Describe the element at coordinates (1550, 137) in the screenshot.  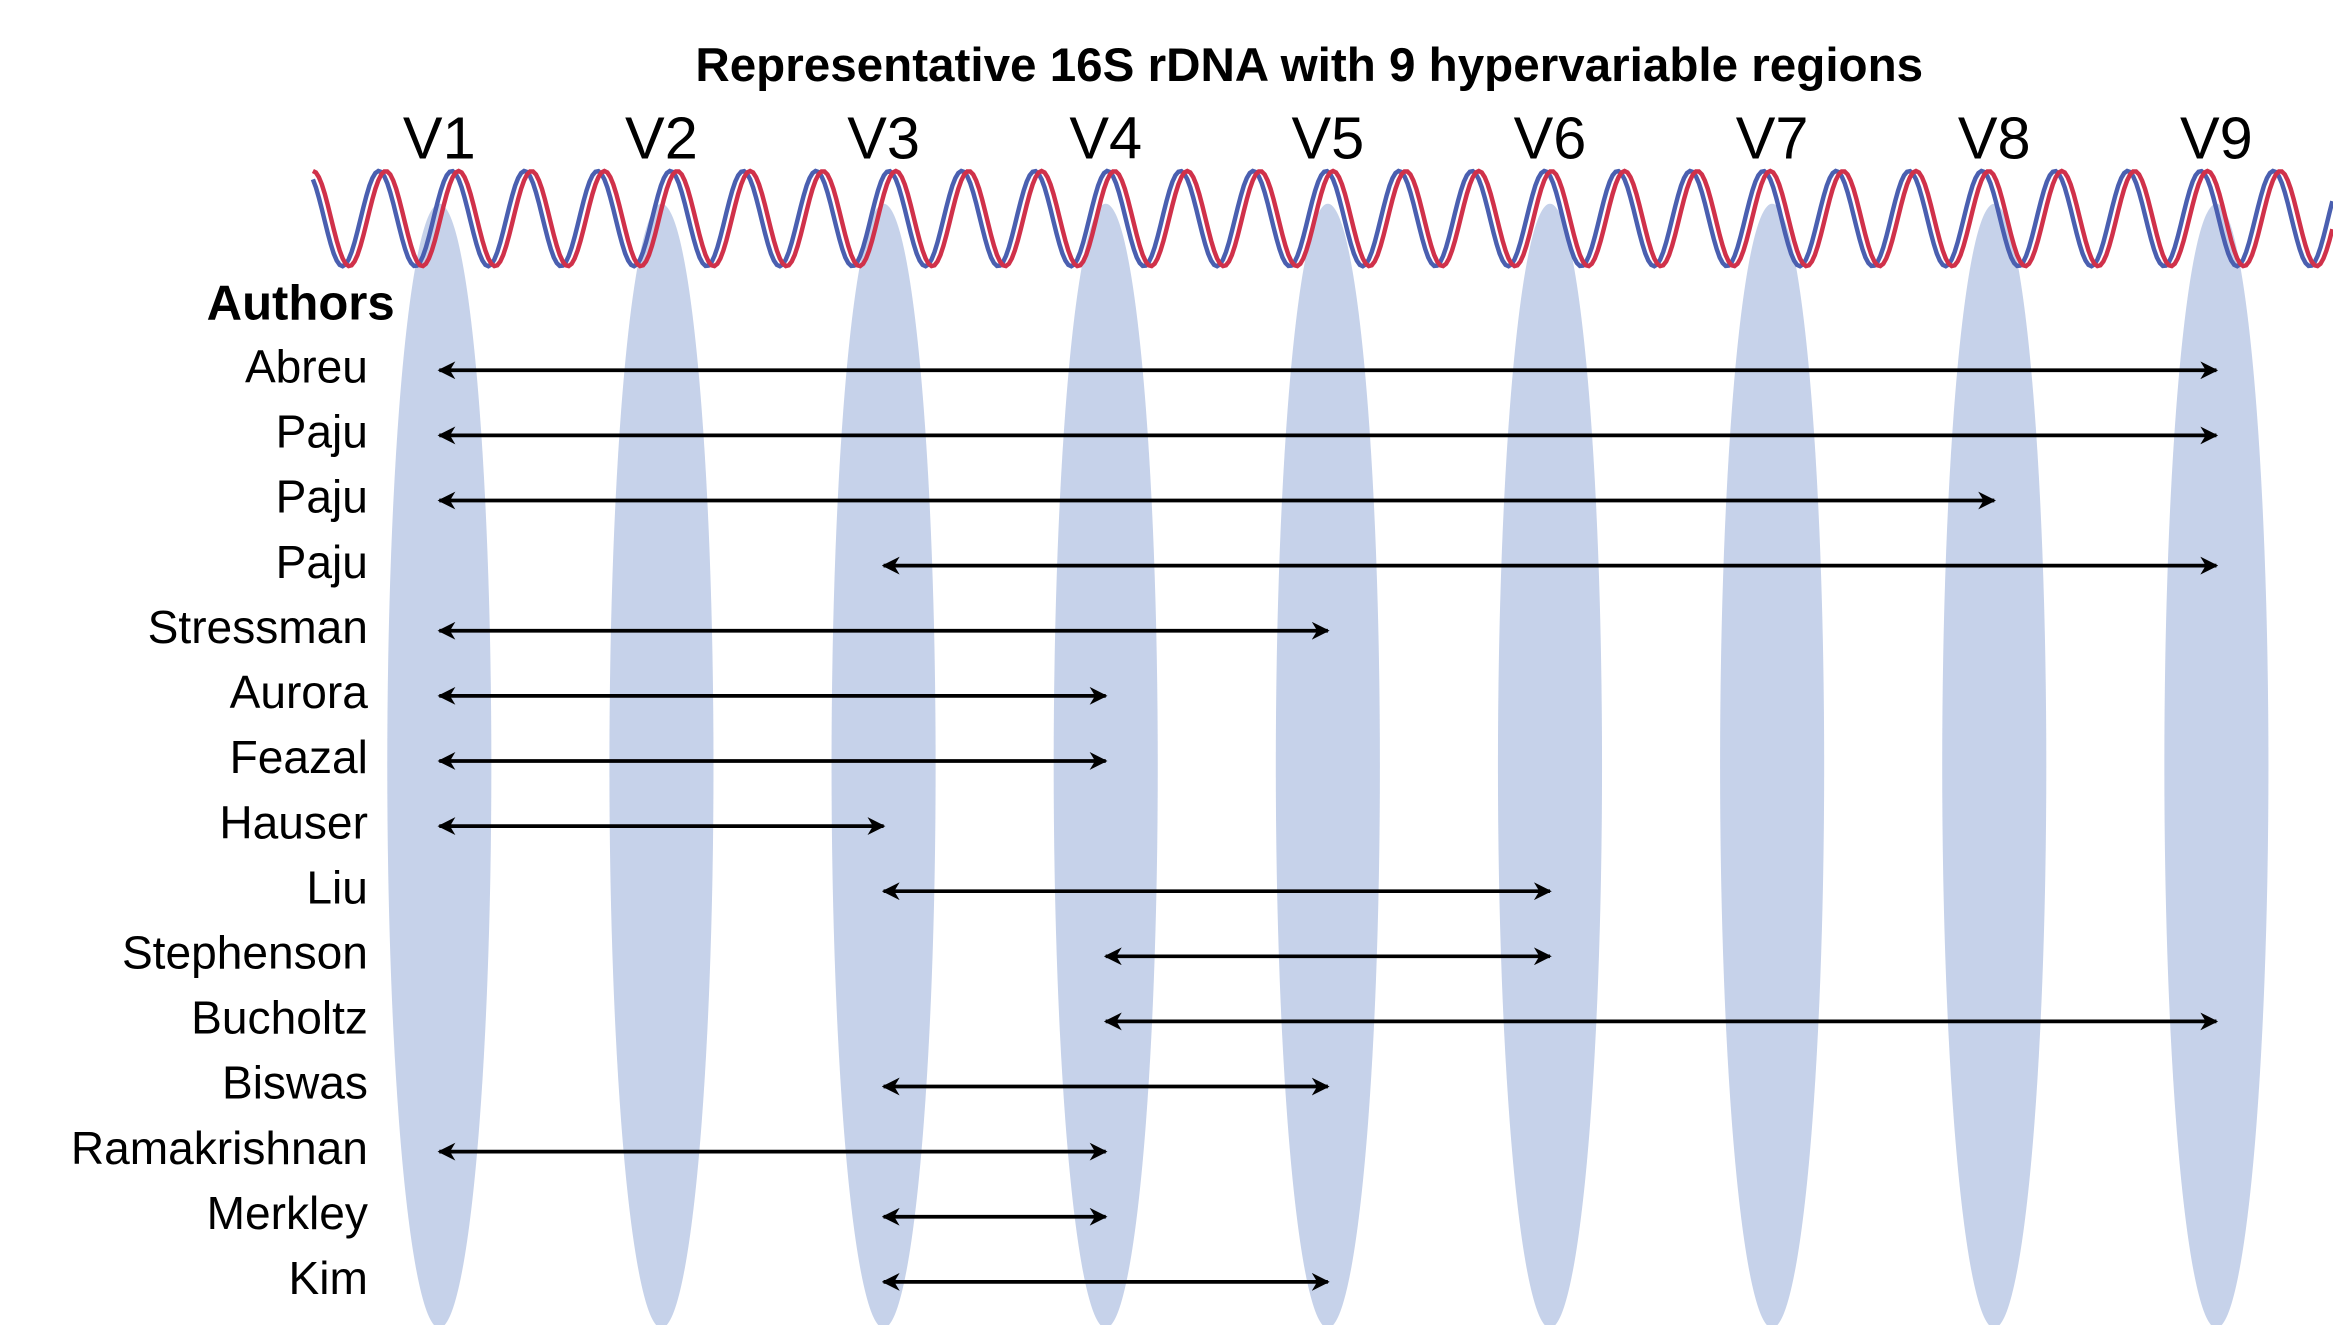
I see `region-label: V6` at that location.